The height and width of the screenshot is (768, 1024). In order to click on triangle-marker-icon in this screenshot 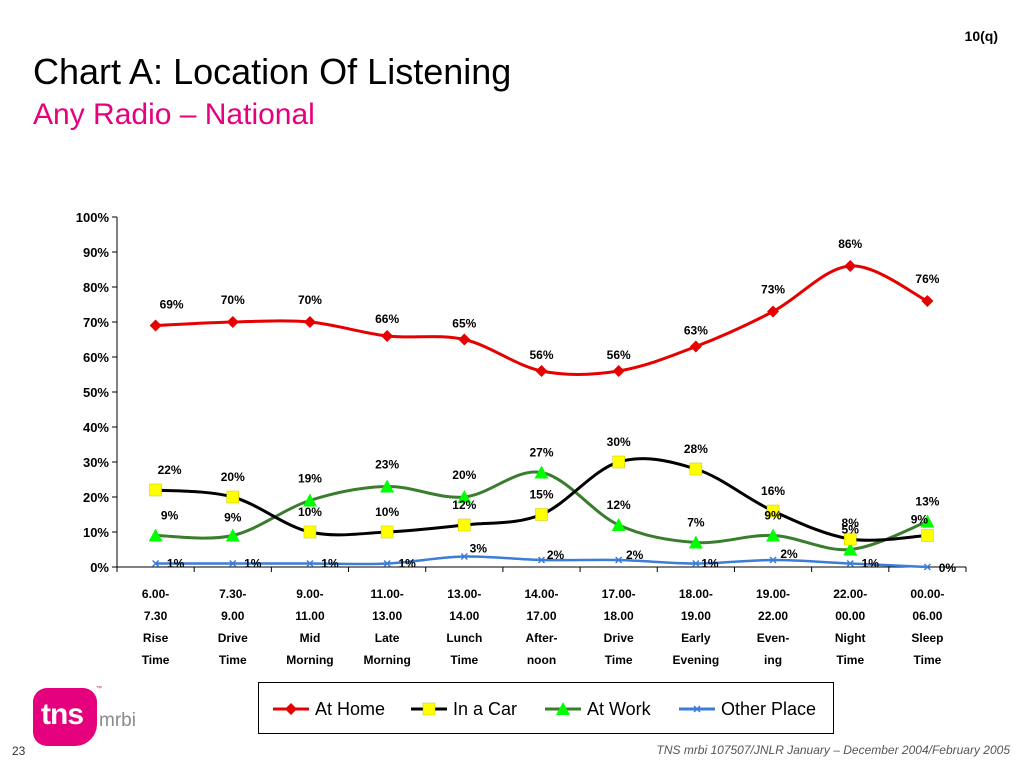, I will do `click(563, 708)`.